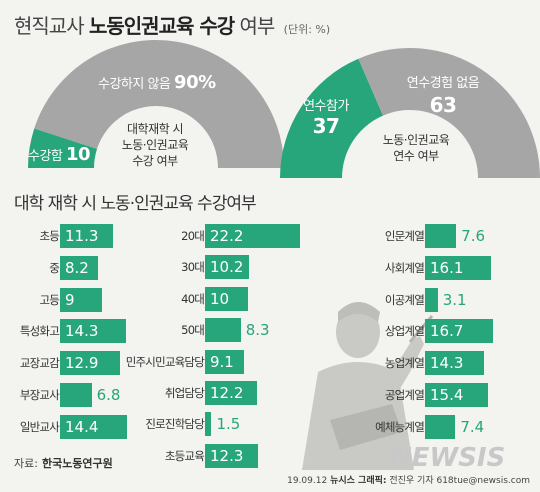  Describe the element at coordinates (70, 299) in the screenshot. I see `bar-value-label: 9` at that location.